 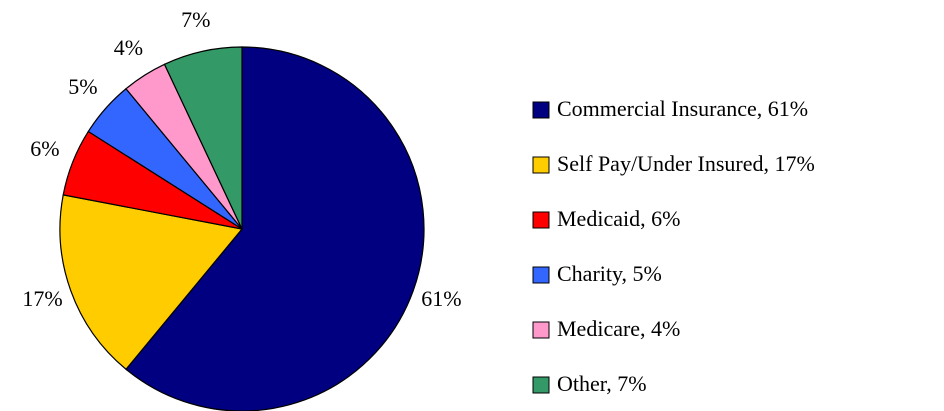 What do you see at coordinates (682, 108) in the screenshot?
I see `legend-label: Commercial Insurance, 61%` at bounding box center [682, 108].